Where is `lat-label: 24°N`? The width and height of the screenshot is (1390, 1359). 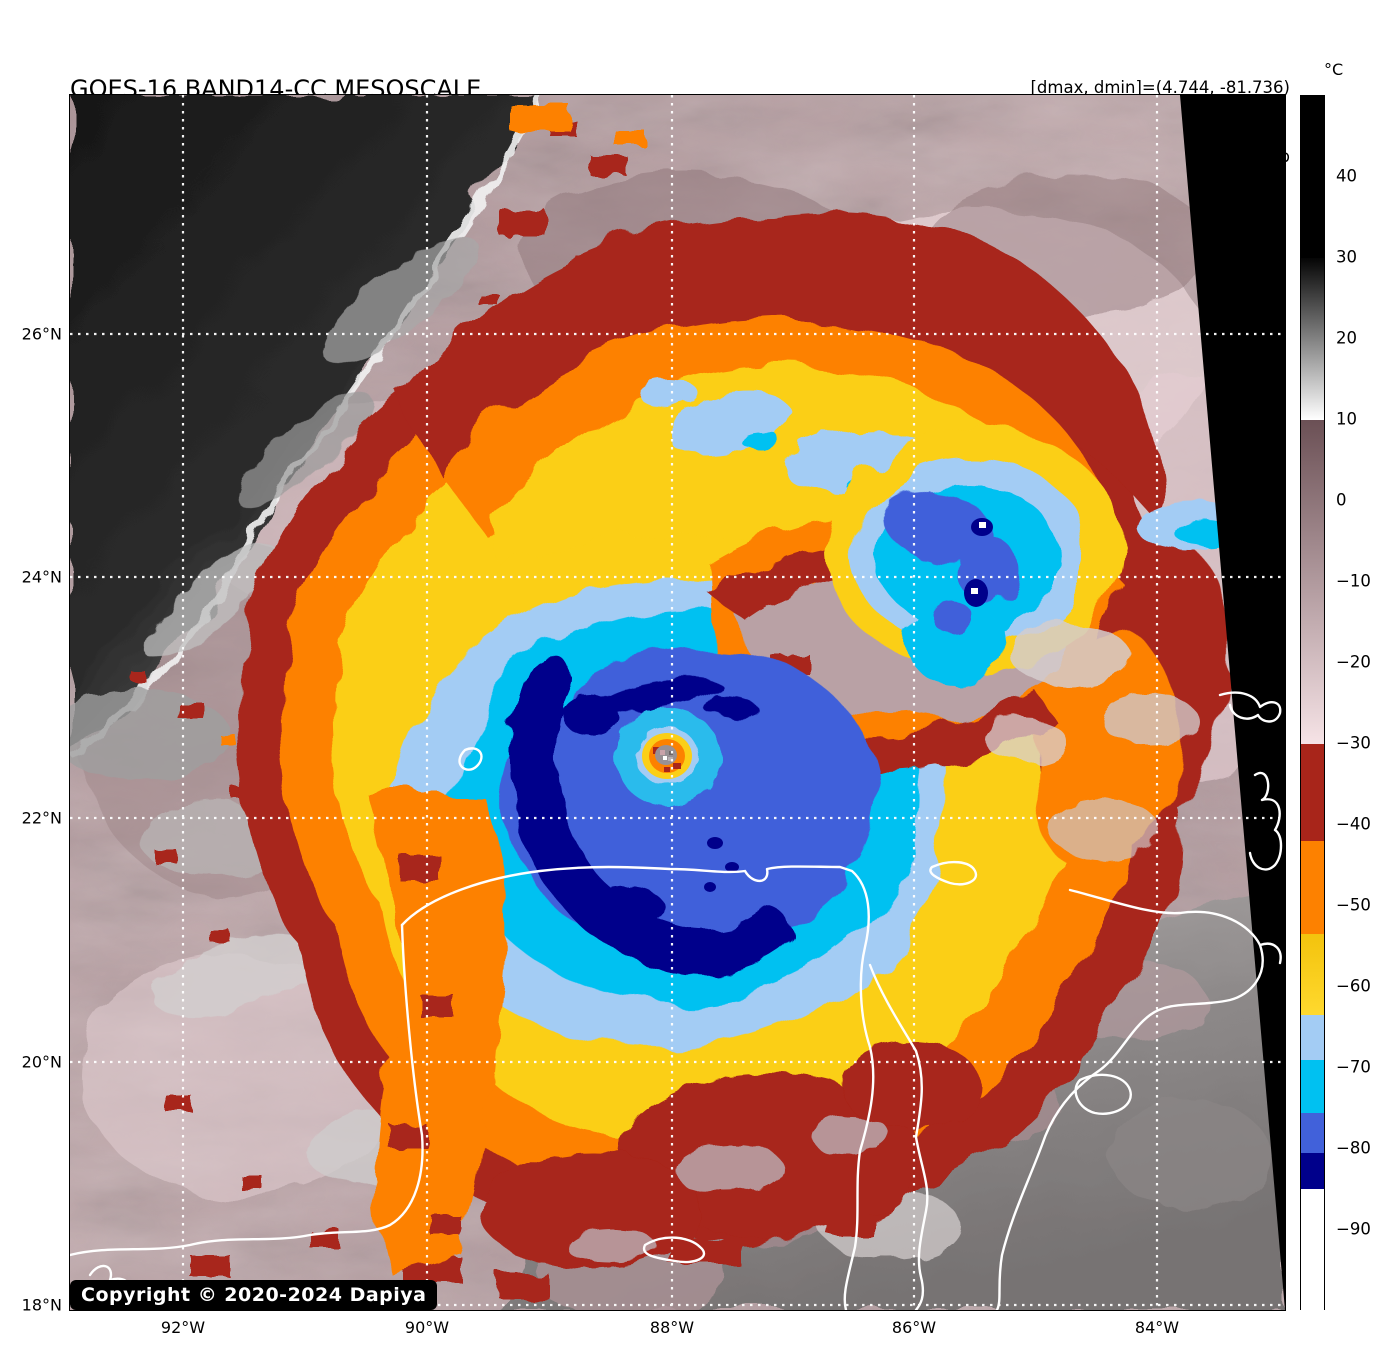
lat-label: 24°N is located at coordinates (41, 577).